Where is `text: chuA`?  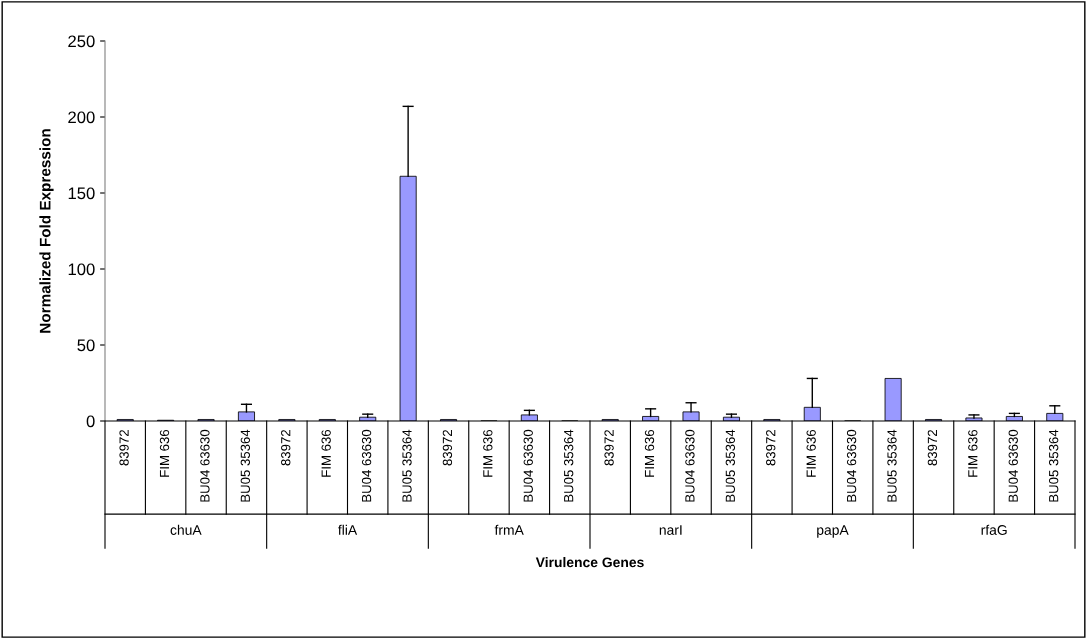 text: chuA is located at coordinates (186, 529).